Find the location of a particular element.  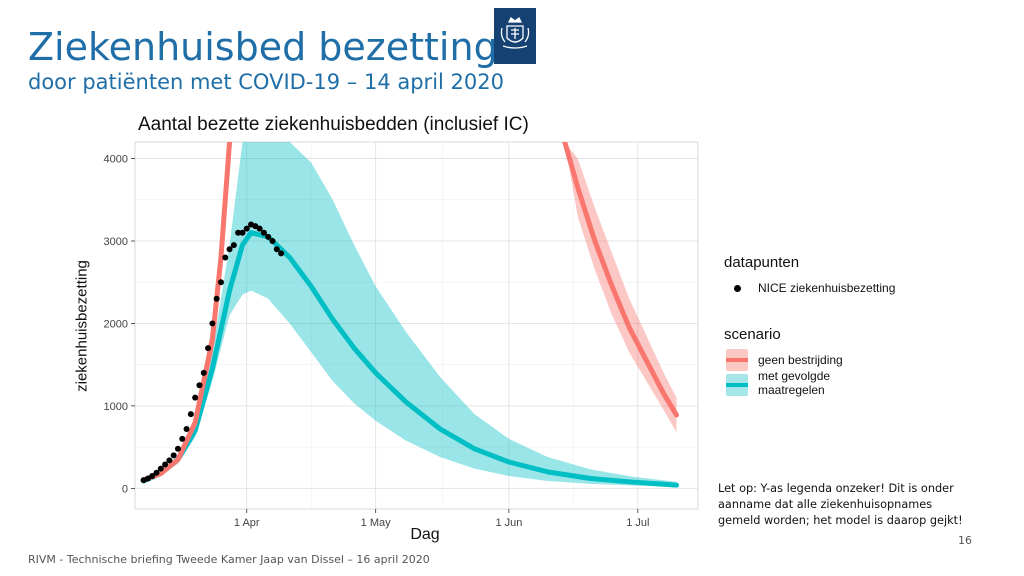

x-axis-label: Dag is located at coordinates (425, 534).